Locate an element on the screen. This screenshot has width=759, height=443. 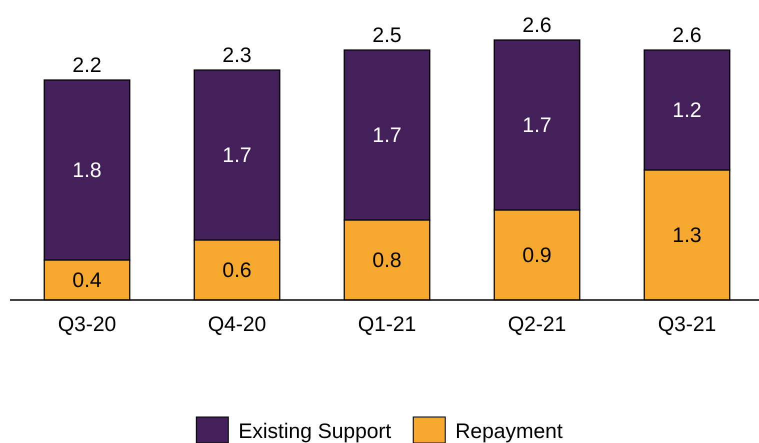
data-label: 1.2 is located at coordinates (687, 110).